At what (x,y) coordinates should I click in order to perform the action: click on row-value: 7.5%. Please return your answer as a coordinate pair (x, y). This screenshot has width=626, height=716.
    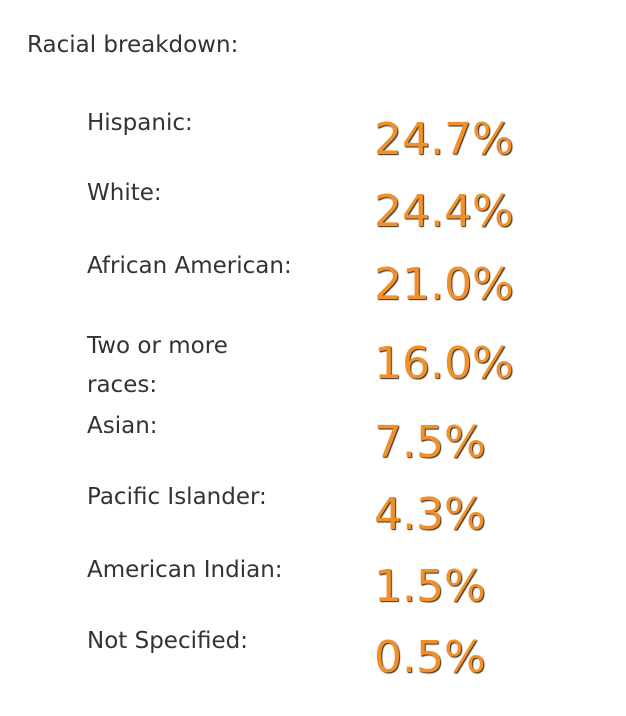
    Looking at the image, I should click on (430, 442).